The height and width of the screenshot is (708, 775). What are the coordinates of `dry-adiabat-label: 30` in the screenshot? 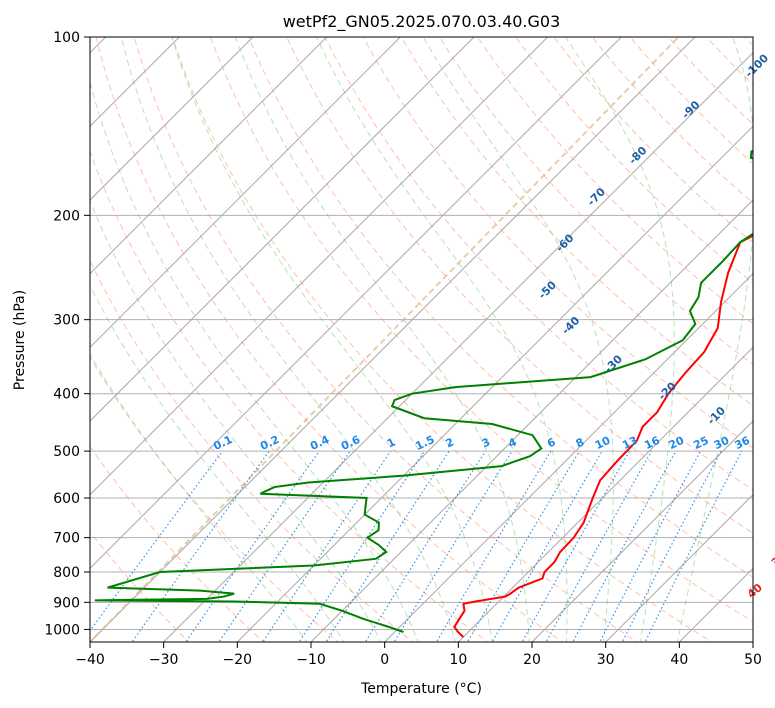 It's located at (772, 559).